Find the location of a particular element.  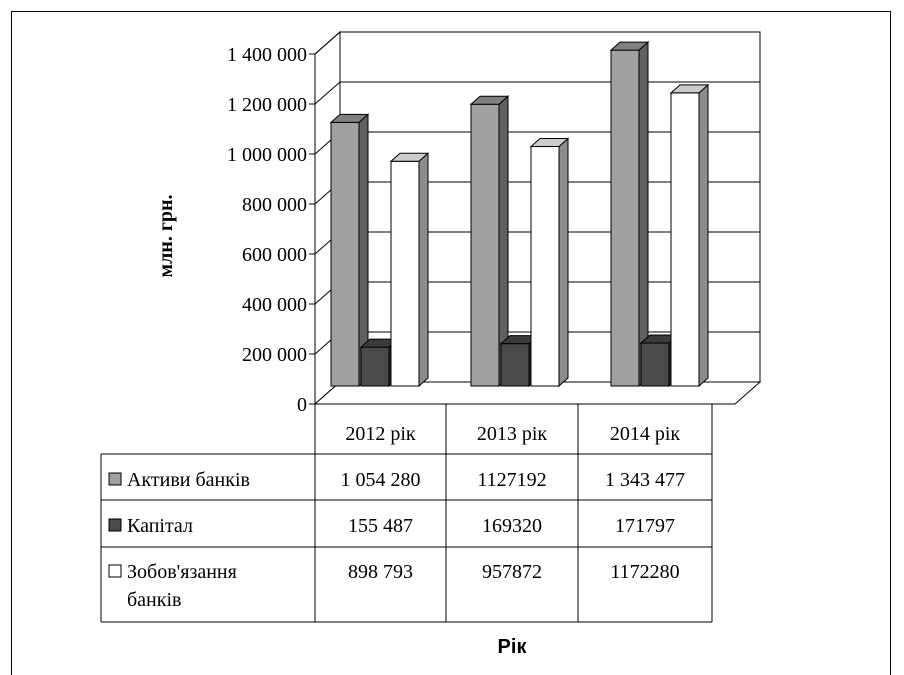

y-tick-label: 1 000 000 is located at coordinates (267, 155).